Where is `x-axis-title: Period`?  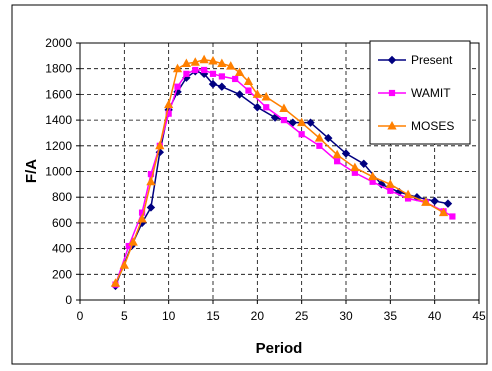
x-axis-title: Period is located at coordinates (279, 348).